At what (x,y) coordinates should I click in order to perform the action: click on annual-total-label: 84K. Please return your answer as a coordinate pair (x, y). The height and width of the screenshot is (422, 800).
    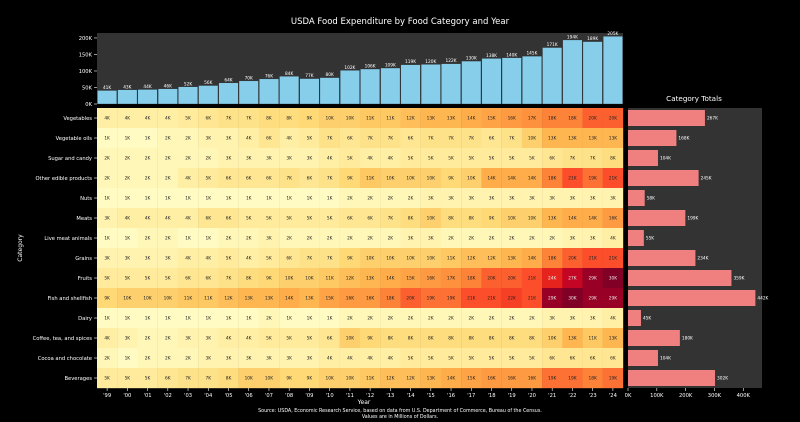
    Looking at the image, I should click on (289, 74).